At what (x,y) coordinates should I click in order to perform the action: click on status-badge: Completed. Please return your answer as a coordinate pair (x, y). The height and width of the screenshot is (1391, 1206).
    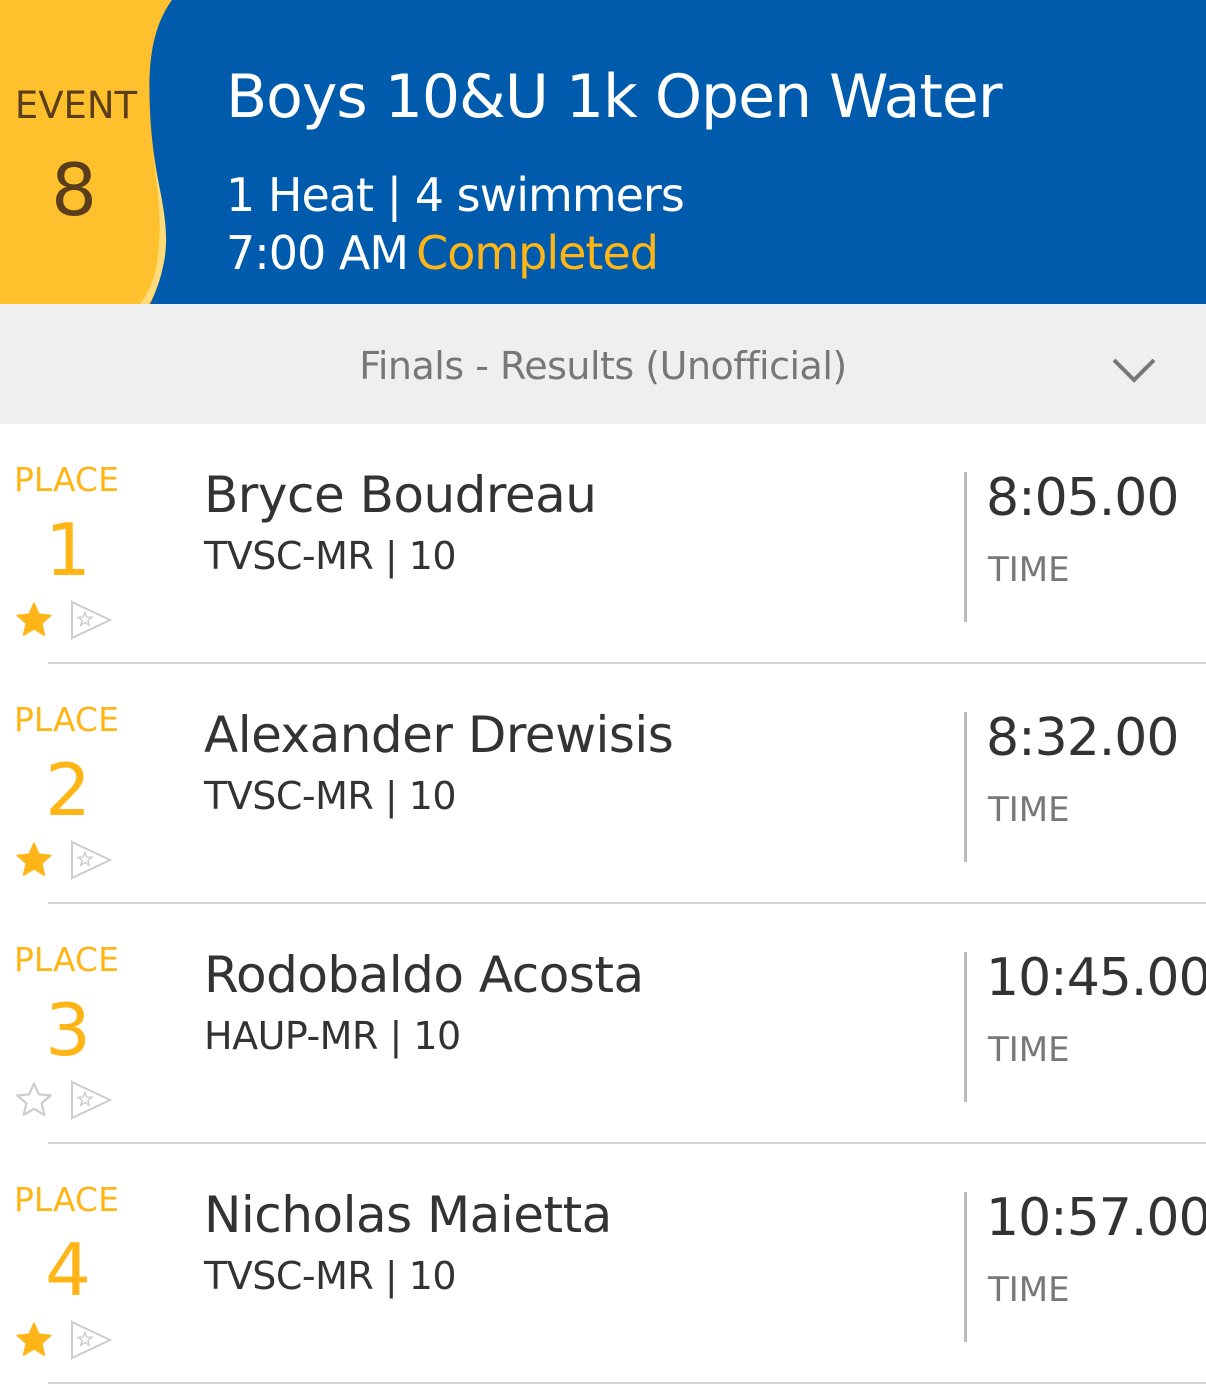
    Looking at the image, I should click on (537, 253).